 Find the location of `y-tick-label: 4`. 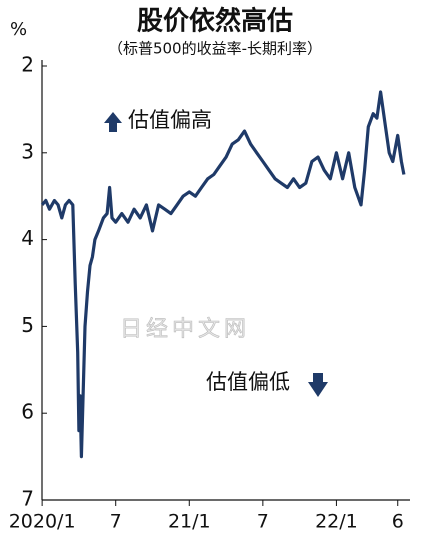

y-tick-label: 4 is located at coordinates (27, 238).